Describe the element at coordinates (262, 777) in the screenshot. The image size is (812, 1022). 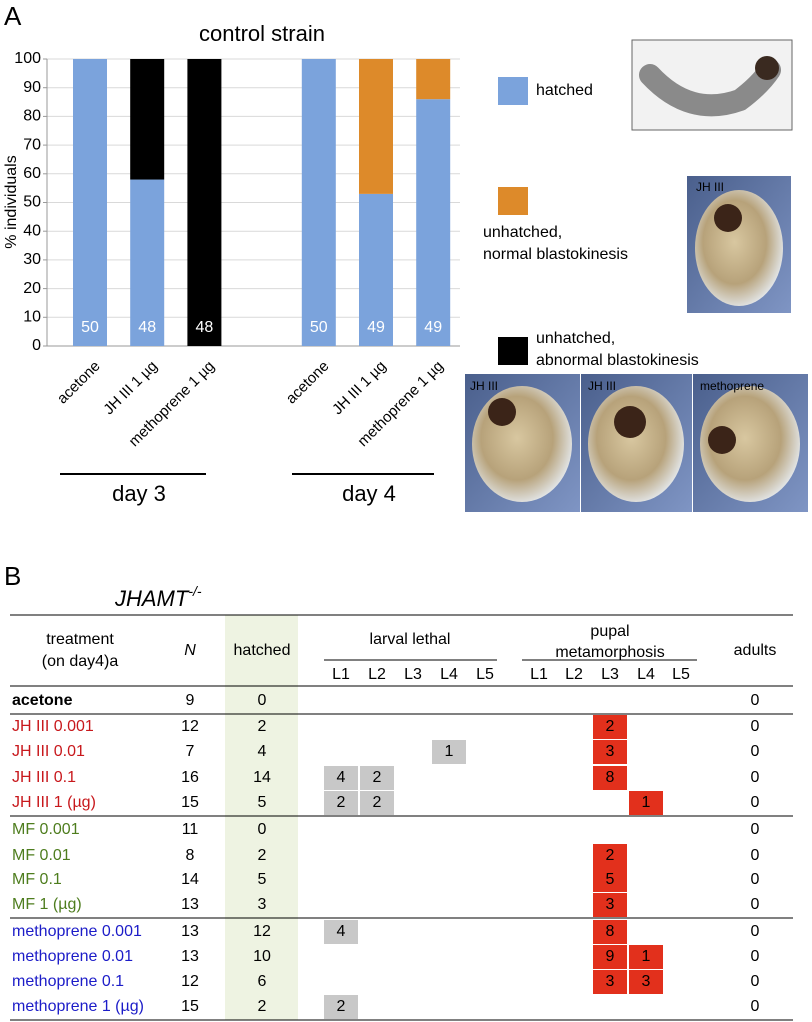
I see `cell: 14` at that location.